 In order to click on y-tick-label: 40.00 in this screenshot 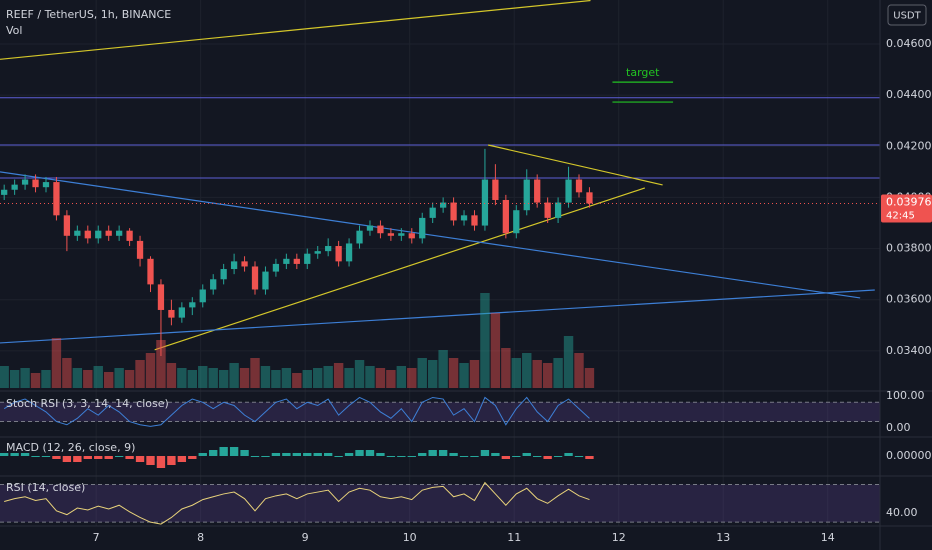, I will do `click(902, 512)`.